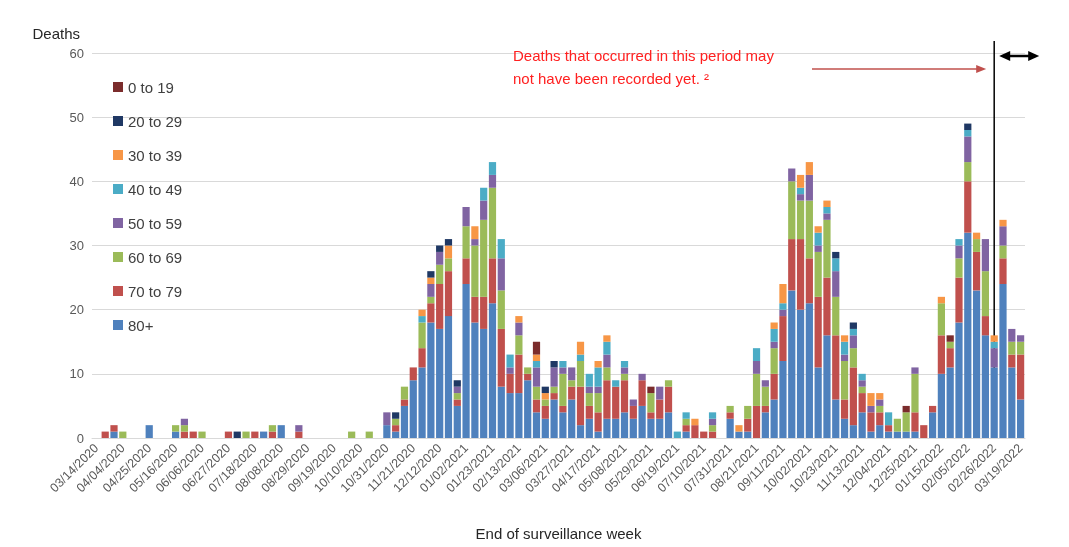  I want to click on y-tick-label: 50, so click(76, 117).